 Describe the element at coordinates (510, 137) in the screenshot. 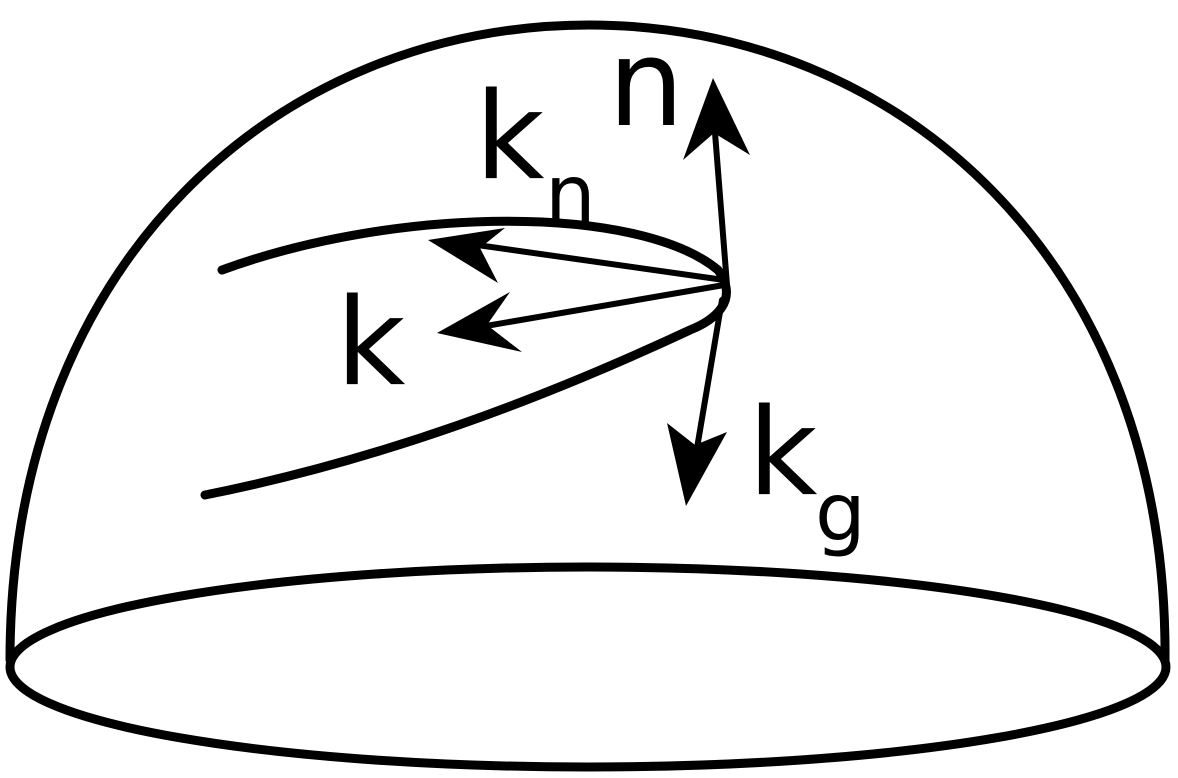

I see `label-kn-base: k` at that location.